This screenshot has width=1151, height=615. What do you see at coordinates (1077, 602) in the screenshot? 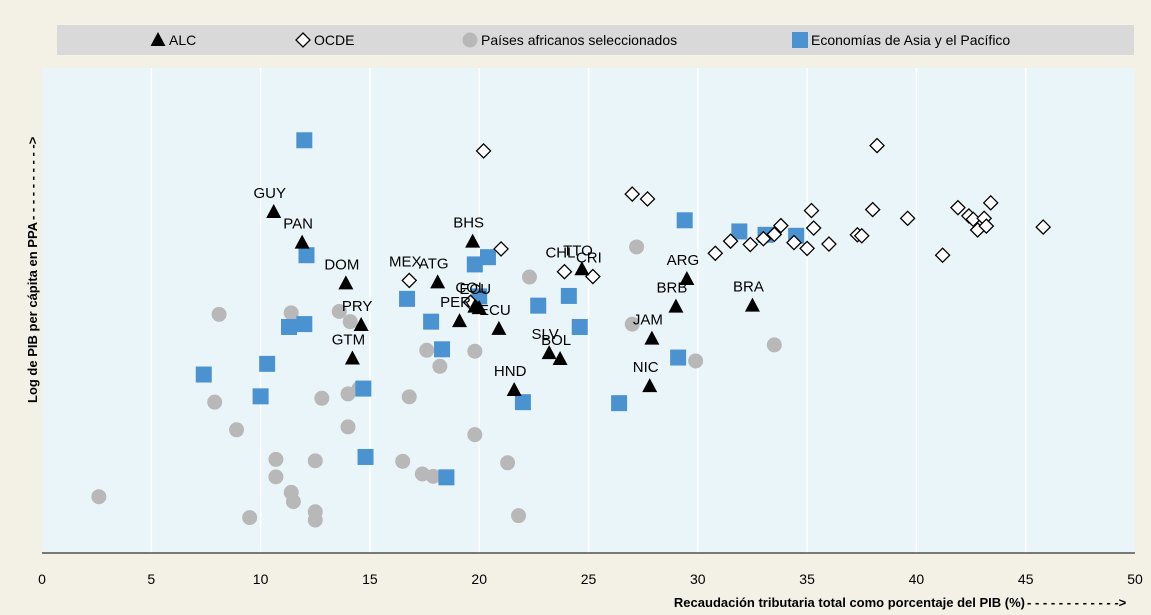
I see `x-axis-arrow: - - - - - - - - - - - ->` at bounding box center [1077, 602].